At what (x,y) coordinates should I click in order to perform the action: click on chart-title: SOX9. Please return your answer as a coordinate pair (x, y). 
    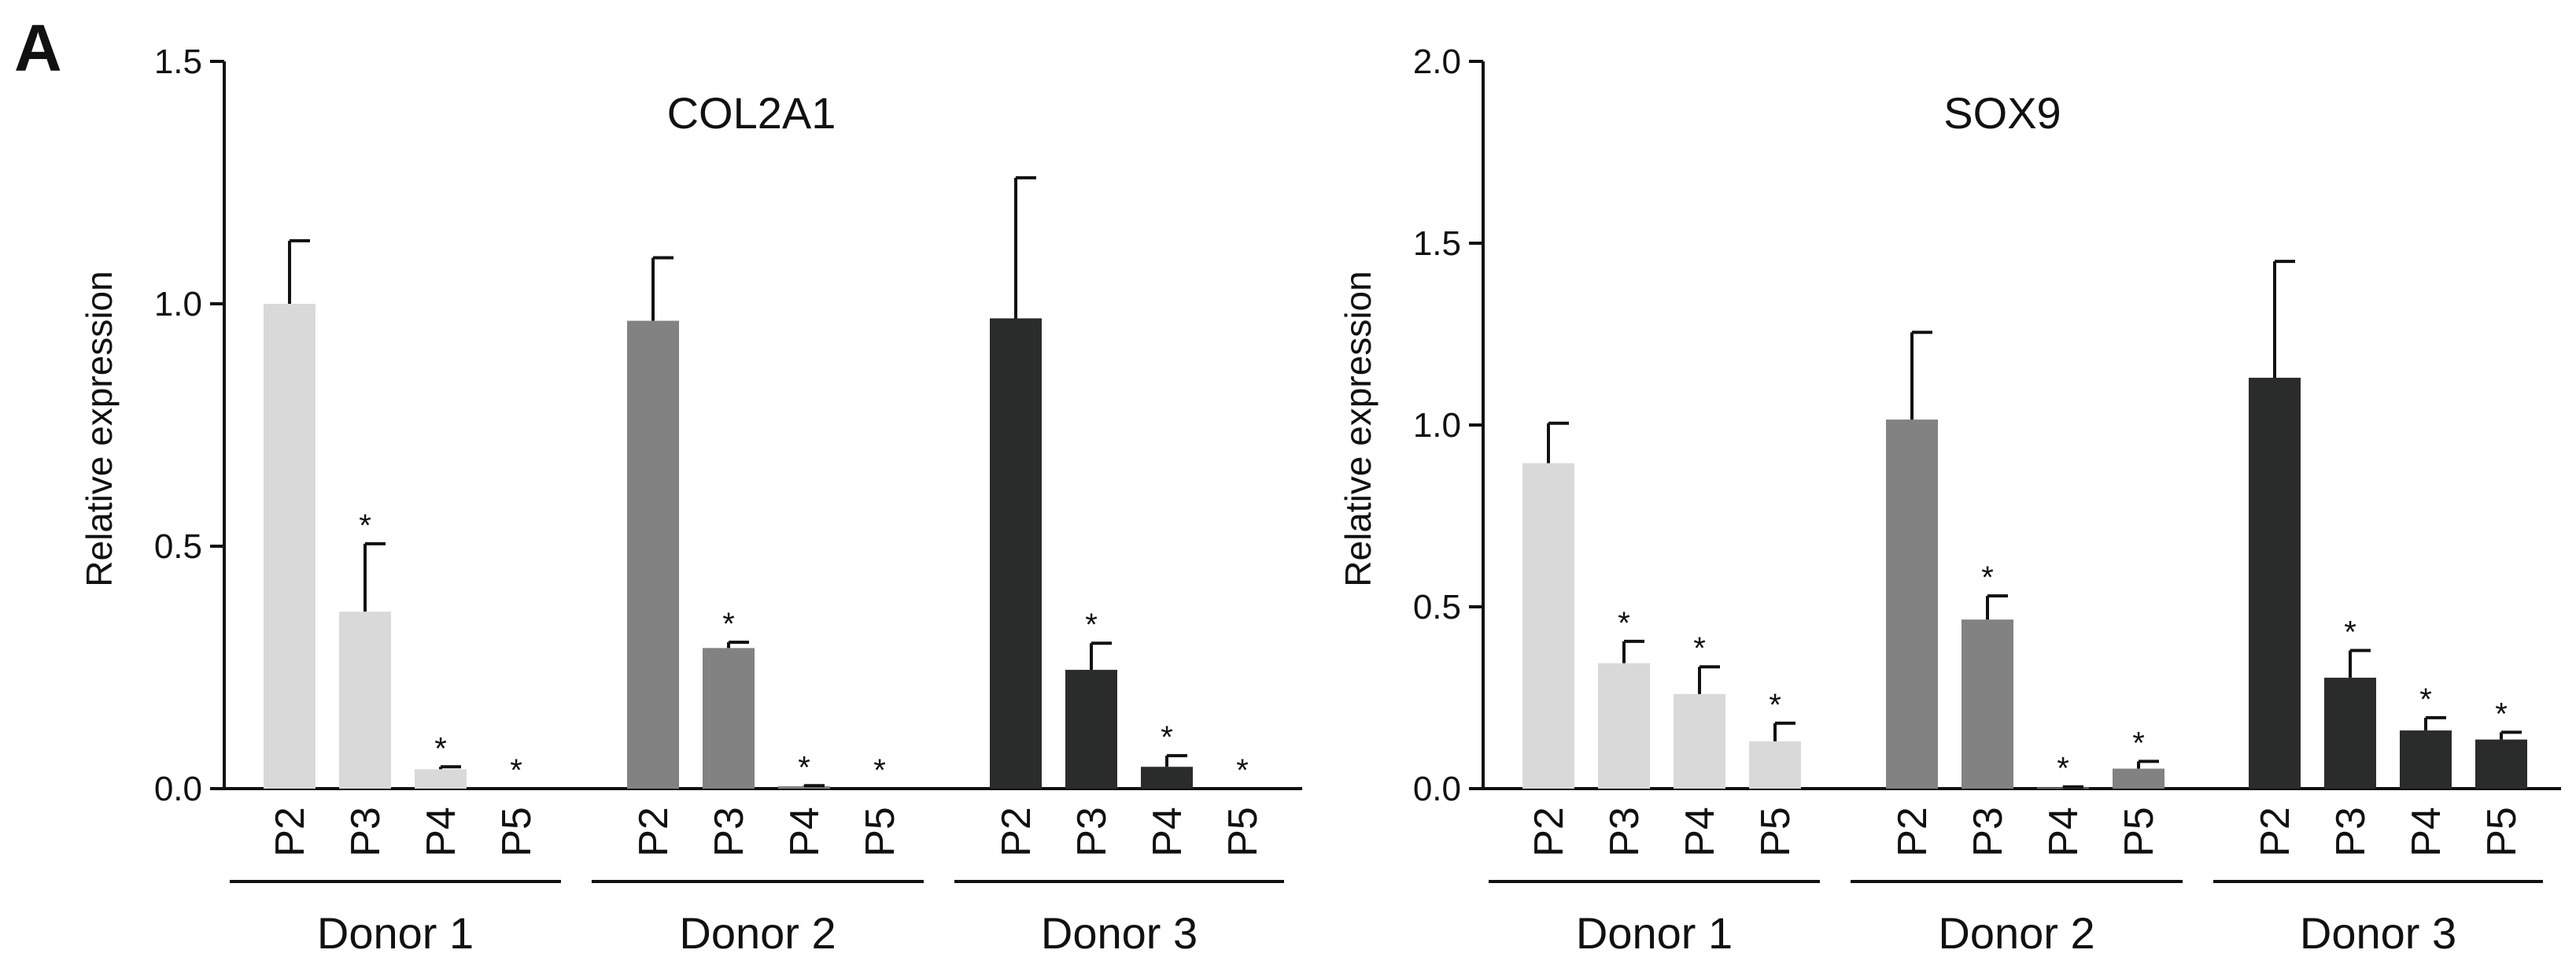
    Looking at the image, I should click on (2002, 113).